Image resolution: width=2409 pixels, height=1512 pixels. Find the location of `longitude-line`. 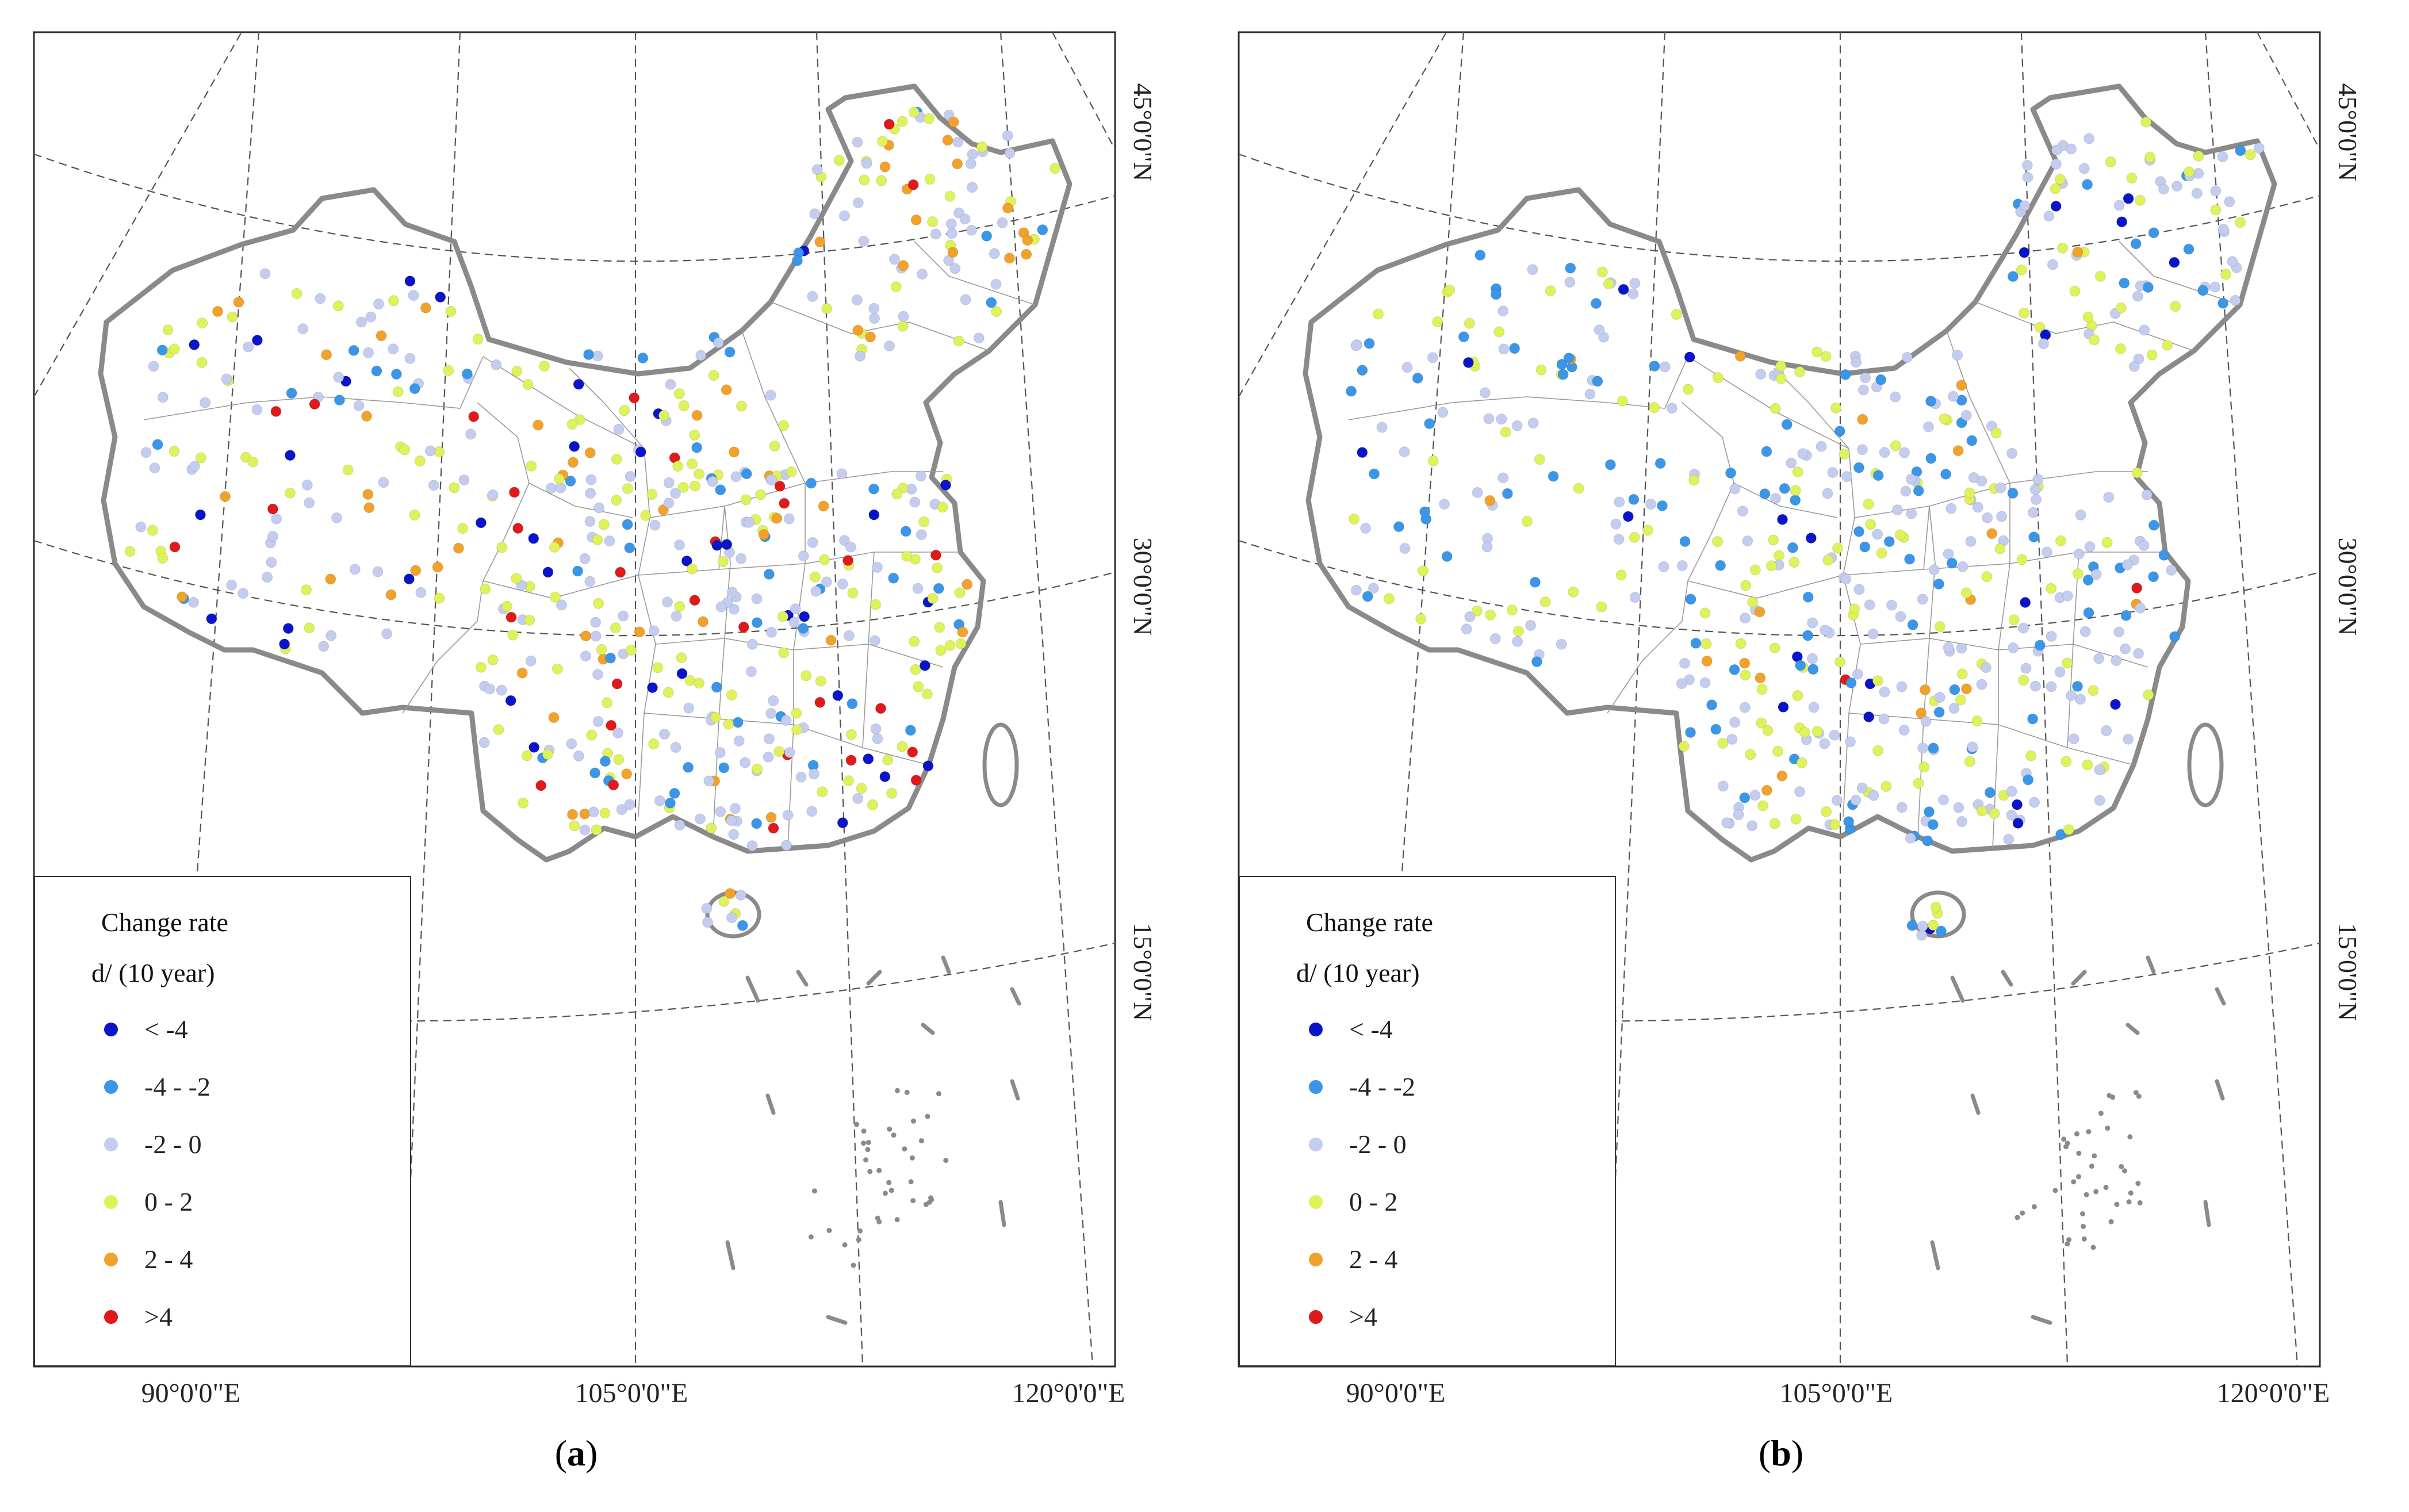

longitude-line is located at coordinates (1342, 214).